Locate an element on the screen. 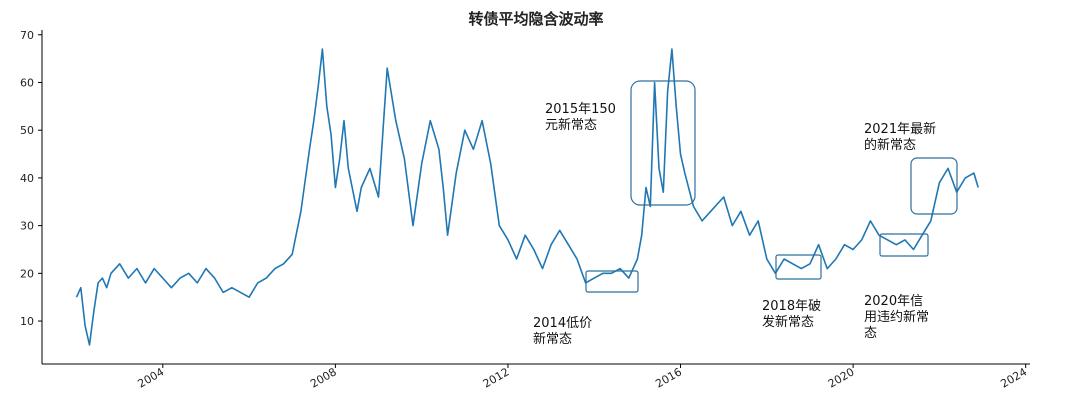 Image resolution: width=1080 pixels, height=403 pixels. y-tick-label: 30 is located at coordinates (27, 226).